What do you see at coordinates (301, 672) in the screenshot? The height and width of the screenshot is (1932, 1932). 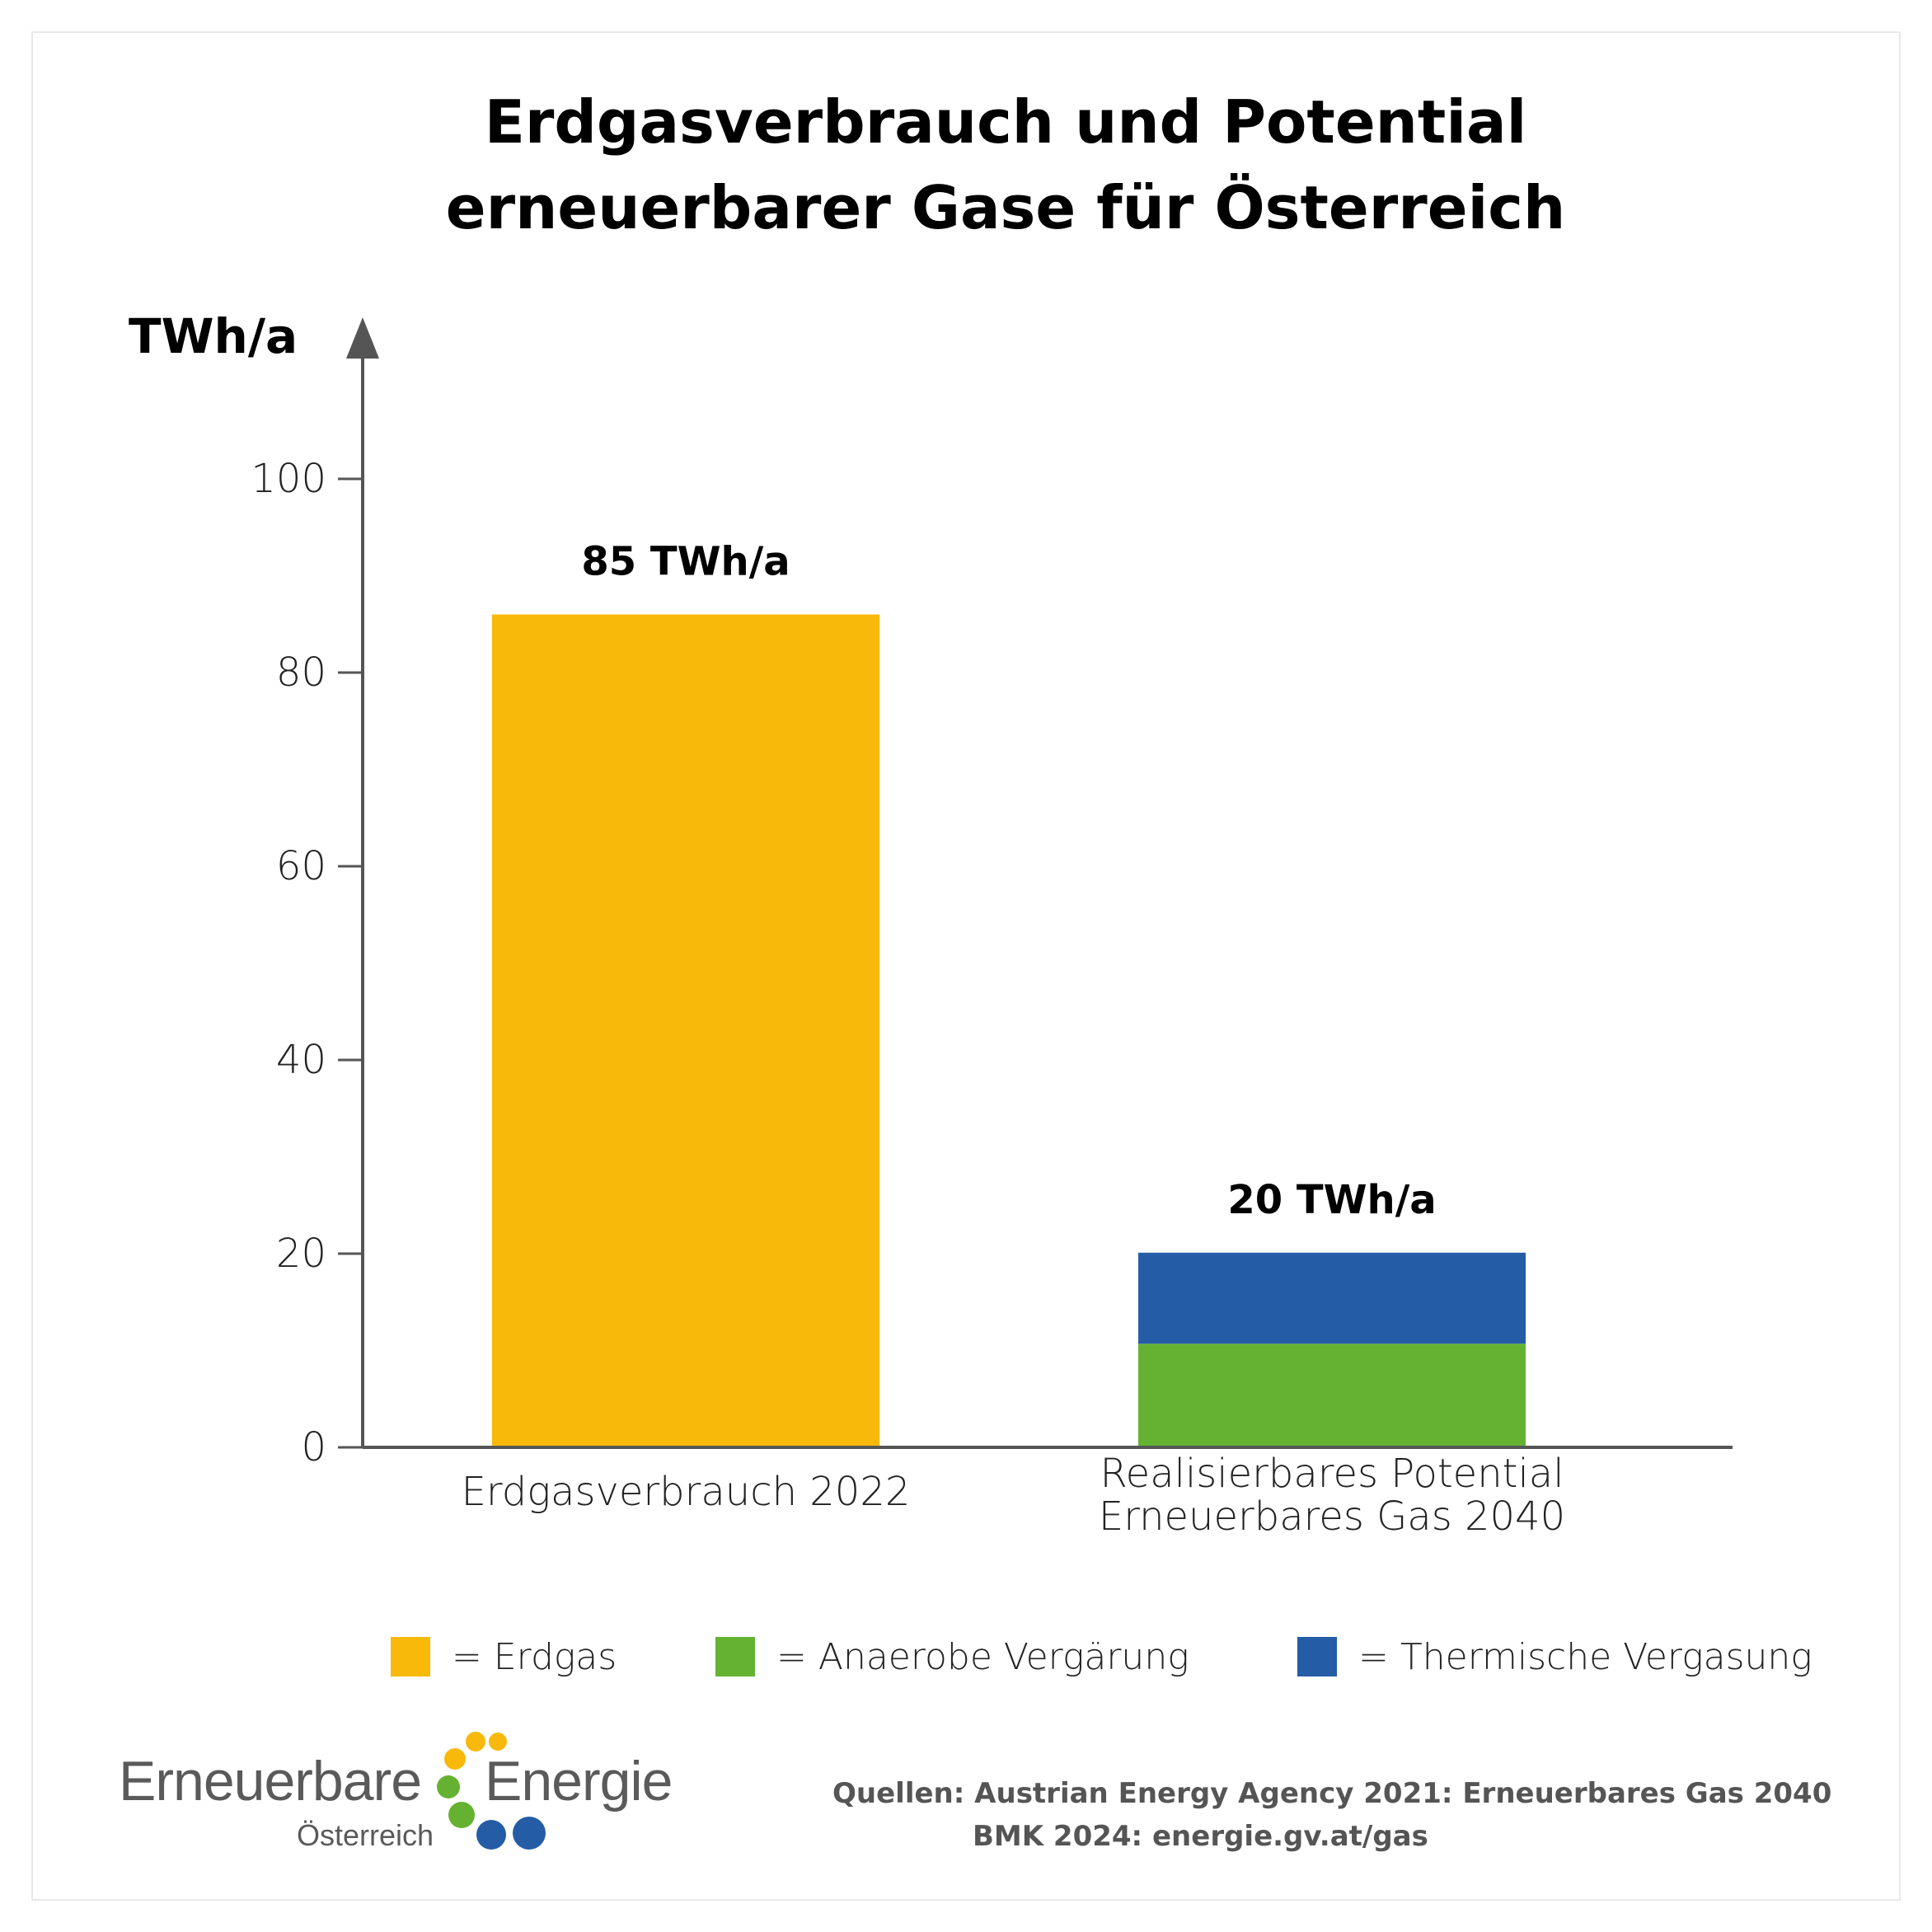 I see `y-tick-label-80: 80` at bounding box center [301, 672].